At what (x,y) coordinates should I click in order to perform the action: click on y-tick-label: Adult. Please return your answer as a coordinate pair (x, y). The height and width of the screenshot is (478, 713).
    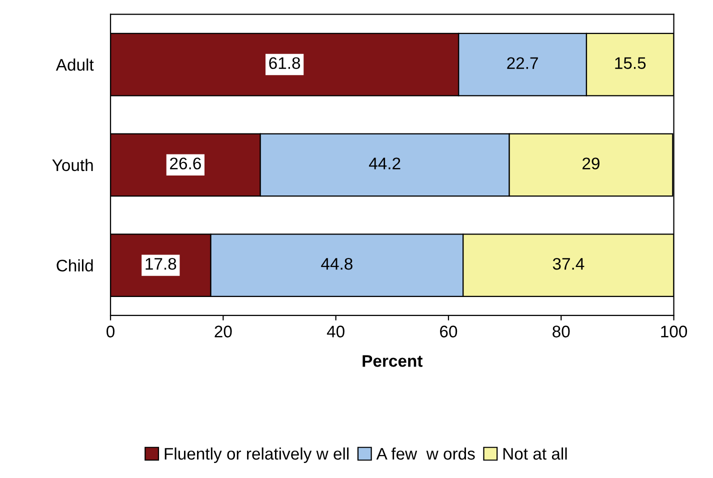
    Looking at the image, I should click on (75, 64).